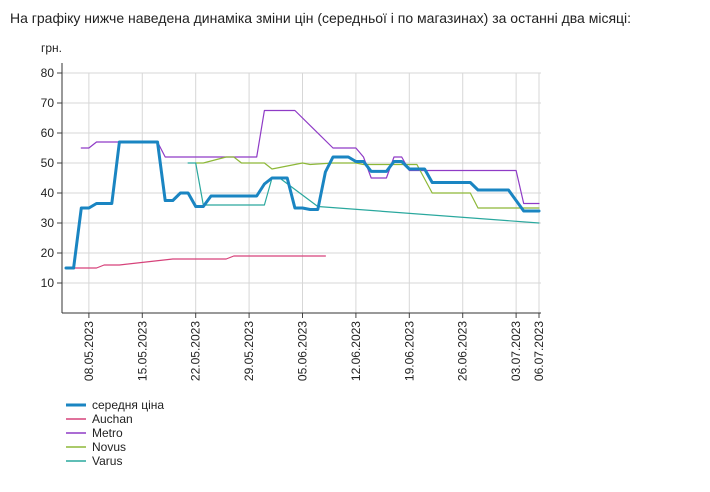 The image size is (710, 492). I want to click on x-tick-label: 26.06.2023, so click(463, 351).